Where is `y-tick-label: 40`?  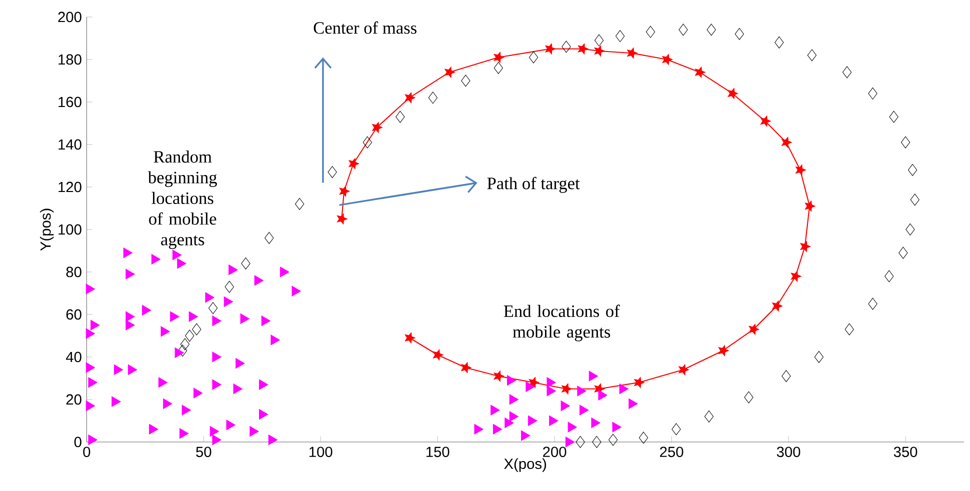
y-tick-label: 40 is located at coordinates (74, 357).